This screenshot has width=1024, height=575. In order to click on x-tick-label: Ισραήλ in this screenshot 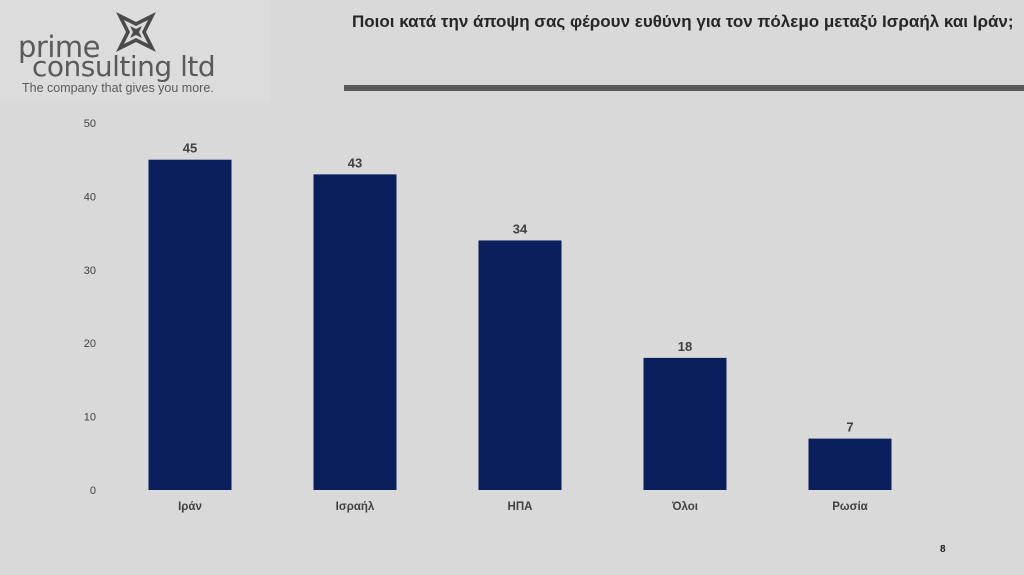, I will do `click(355, 507)`.